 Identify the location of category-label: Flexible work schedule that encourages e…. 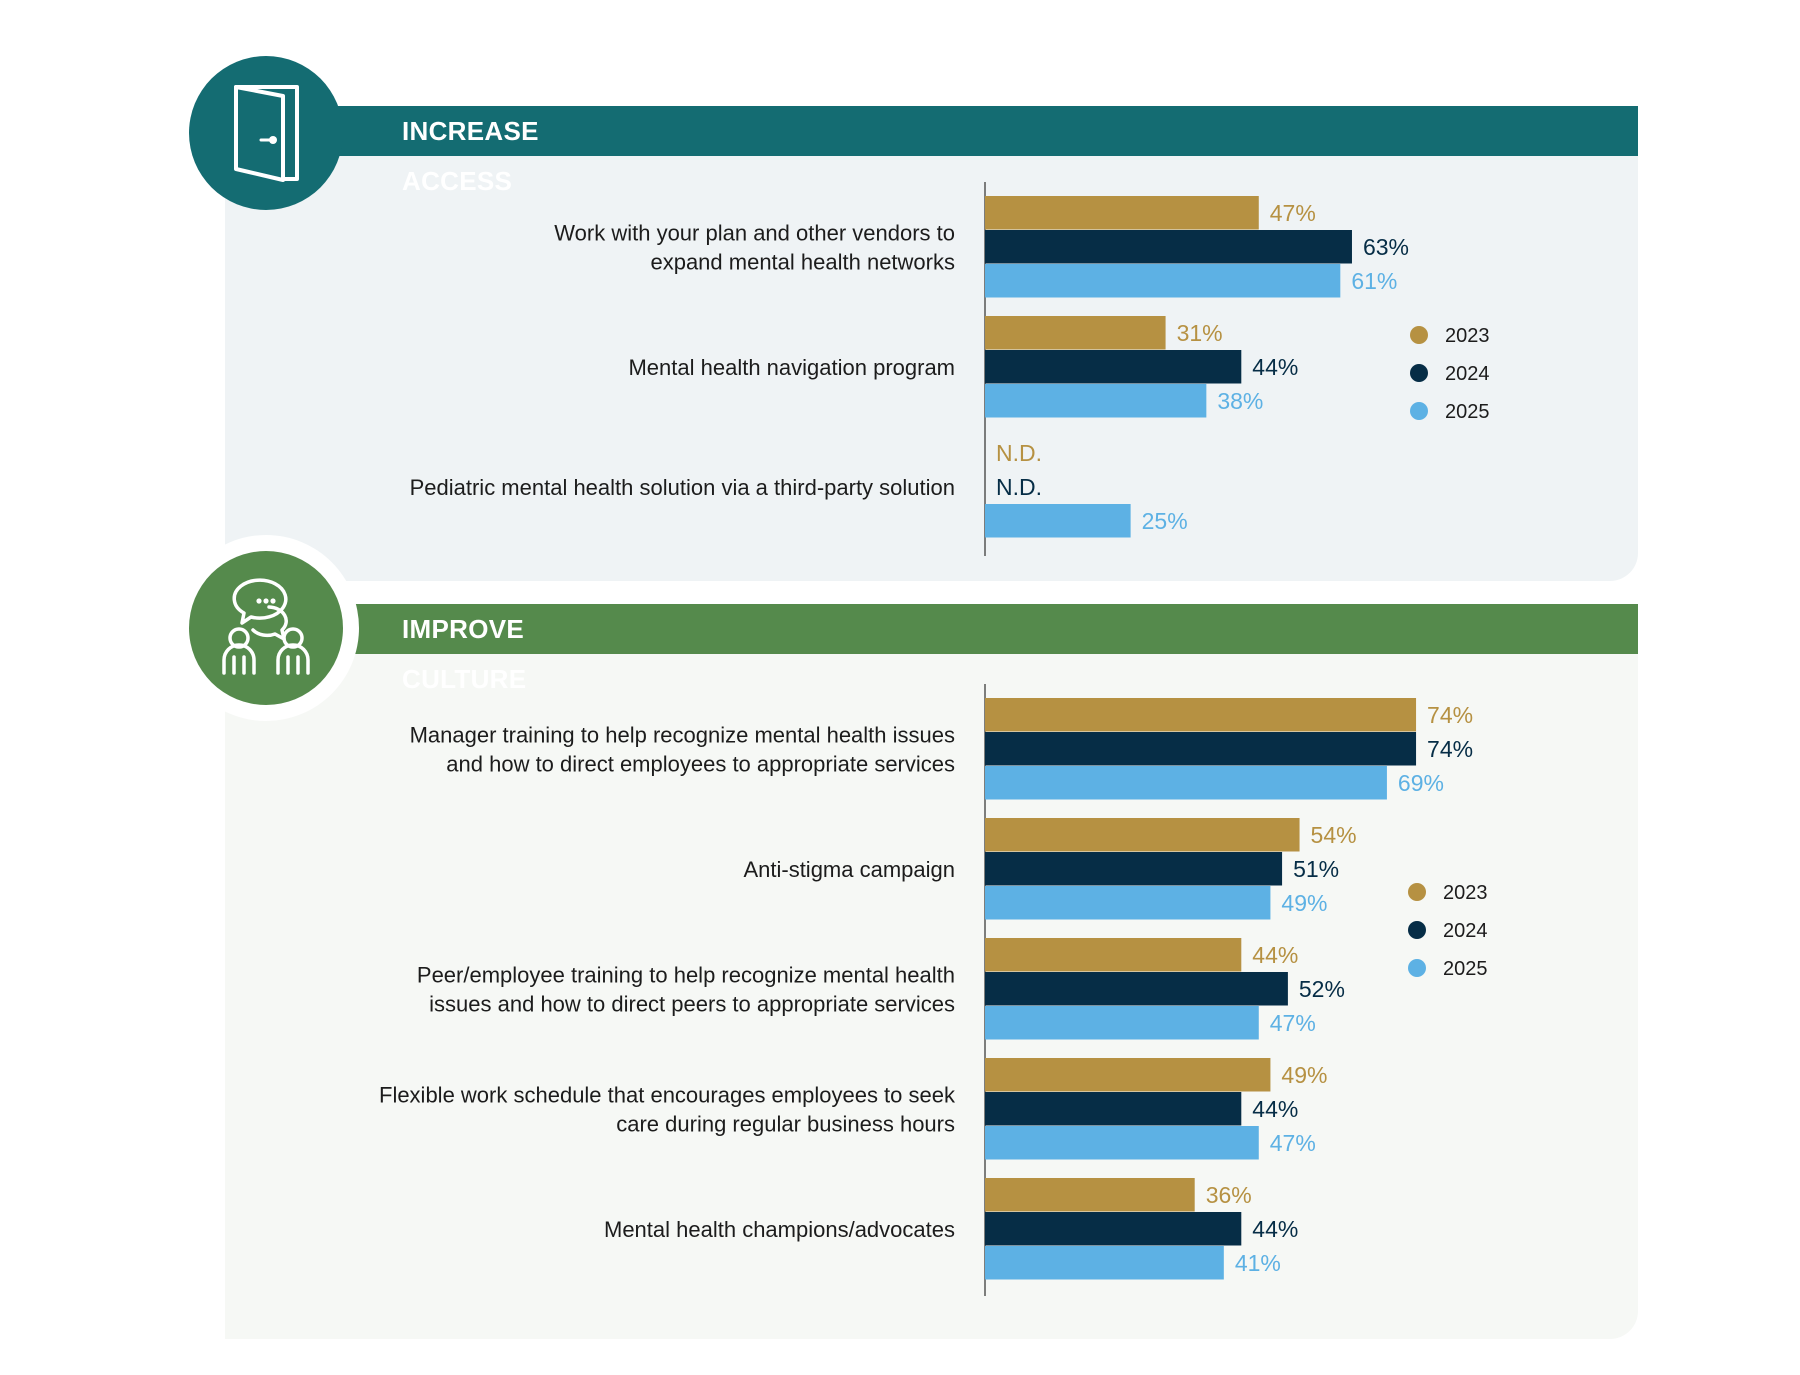
(667, 1095).